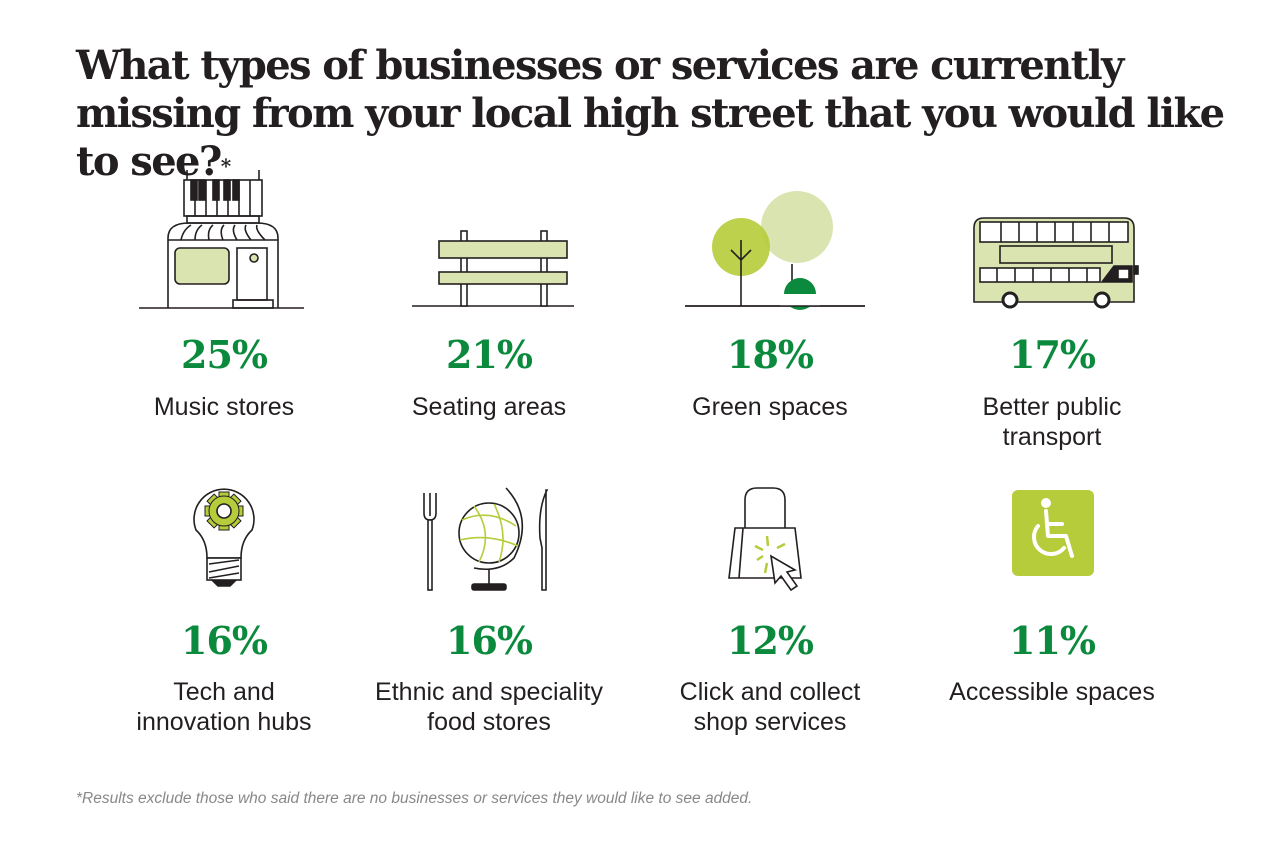 This screenshot has width=1280, height=853. What do you see at coordinates (489, 245) in the screenshot?
I see `bench-icon` at bounding box center [489, 245].